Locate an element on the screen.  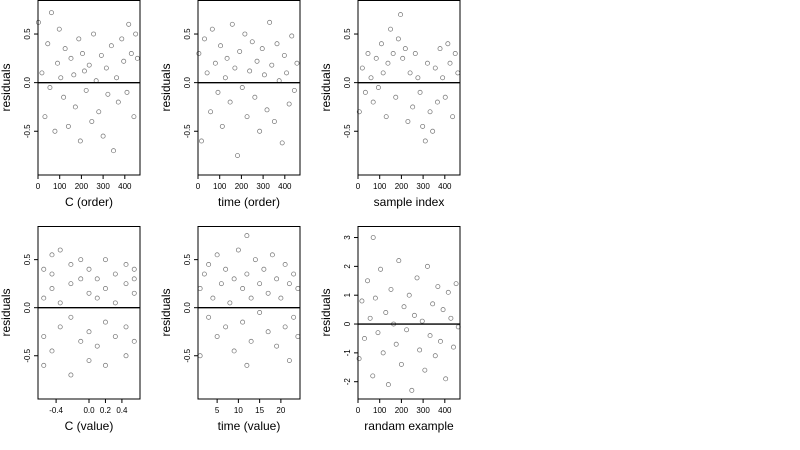
y-tick-label: 0 is located at coordinates (347, 323).